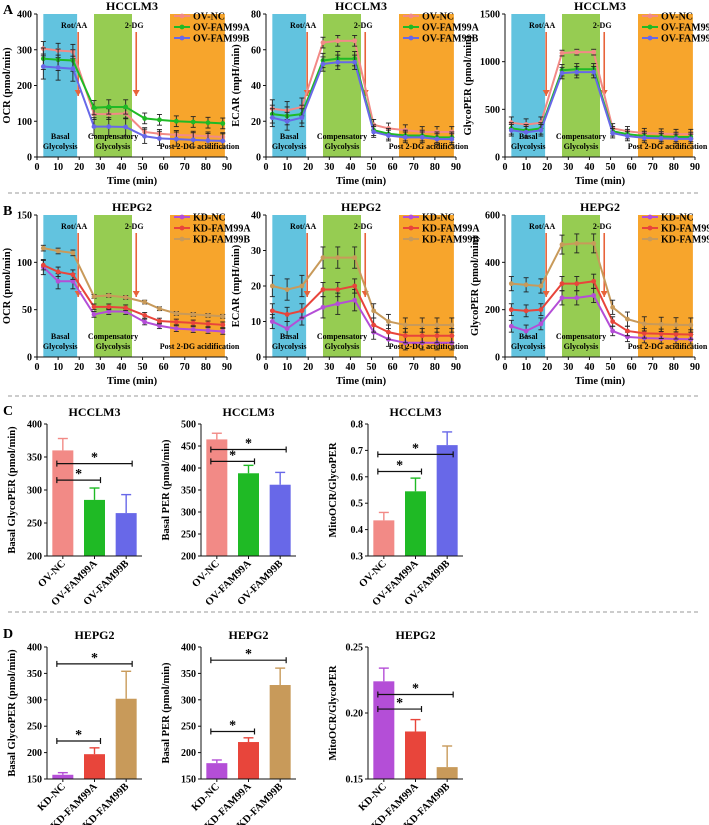 Image resolution: width=709 pixels, height=825 pixels. What do you see at coordinates (8, 322) in the screenshot?
I see `panel-labels: A B C D` at bounding box center [8, 322].